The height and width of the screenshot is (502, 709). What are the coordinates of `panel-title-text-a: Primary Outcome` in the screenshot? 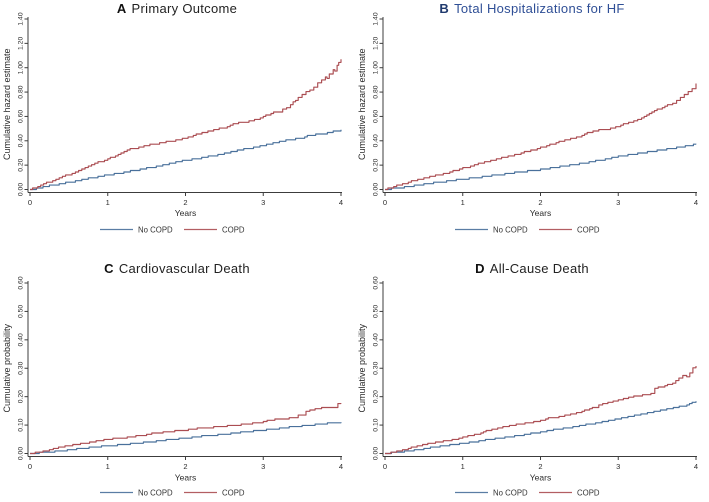 It's located at (184, 8).